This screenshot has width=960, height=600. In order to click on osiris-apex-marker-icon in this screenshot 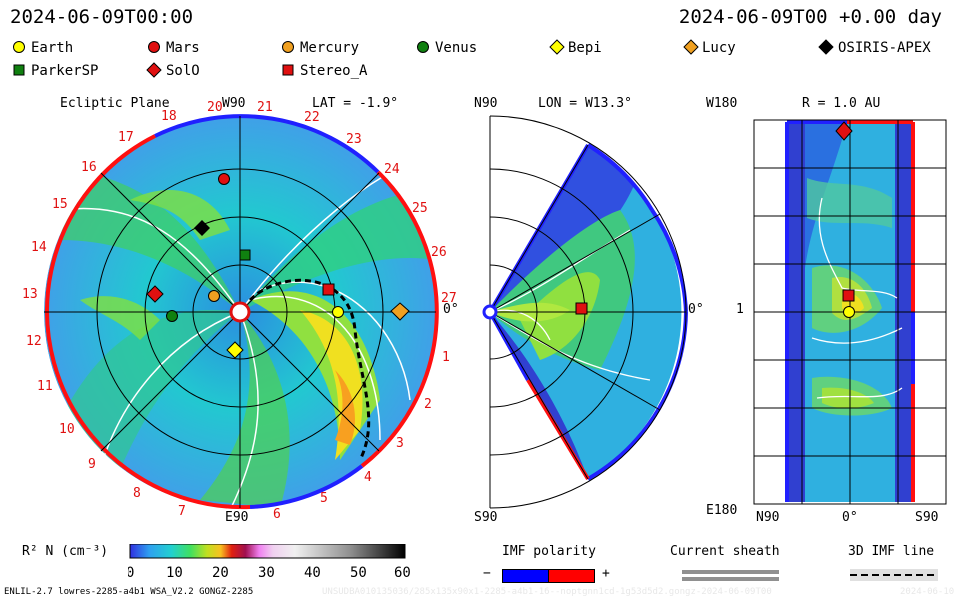, I will do `click(826, 47)`.